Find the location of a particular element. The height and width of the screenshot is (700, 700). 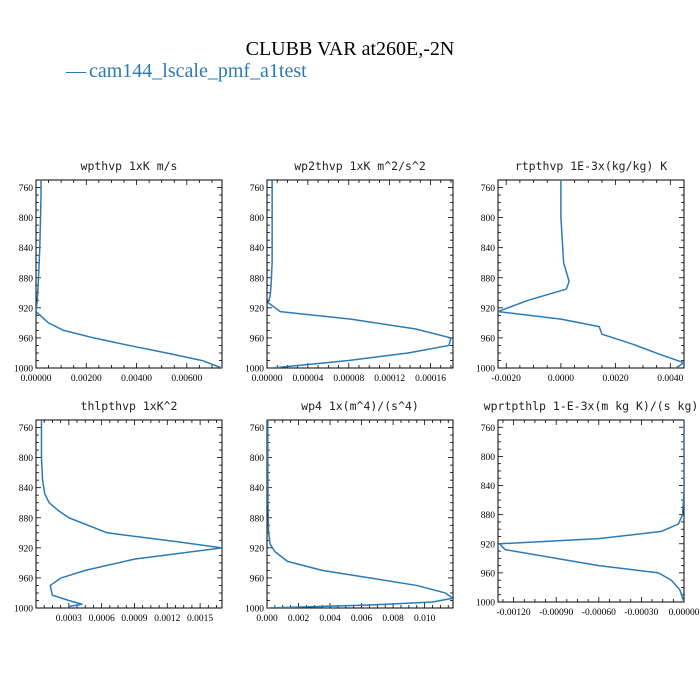

x-tick-label: 0.0040 is located at coordinates (670, 379).